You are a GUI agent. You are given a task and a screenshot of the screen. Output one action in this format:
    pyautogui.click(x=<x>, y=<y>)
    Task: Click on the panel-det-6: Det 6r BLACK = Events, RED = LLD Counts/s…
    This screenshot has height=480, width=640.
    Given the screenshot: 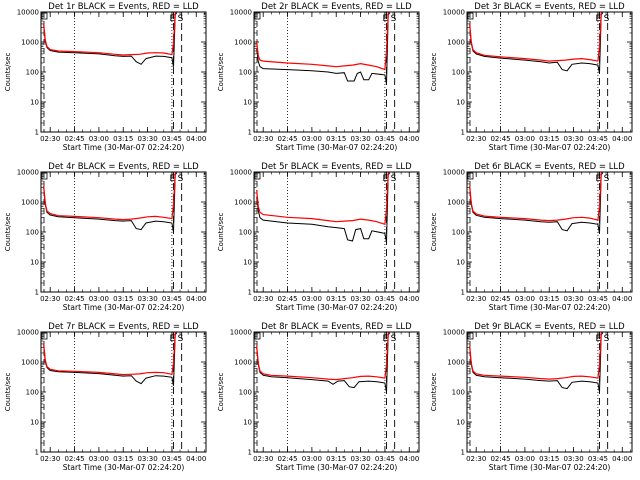 What is the action you would take?
    pyautogui.click(x=531, y=237)
    